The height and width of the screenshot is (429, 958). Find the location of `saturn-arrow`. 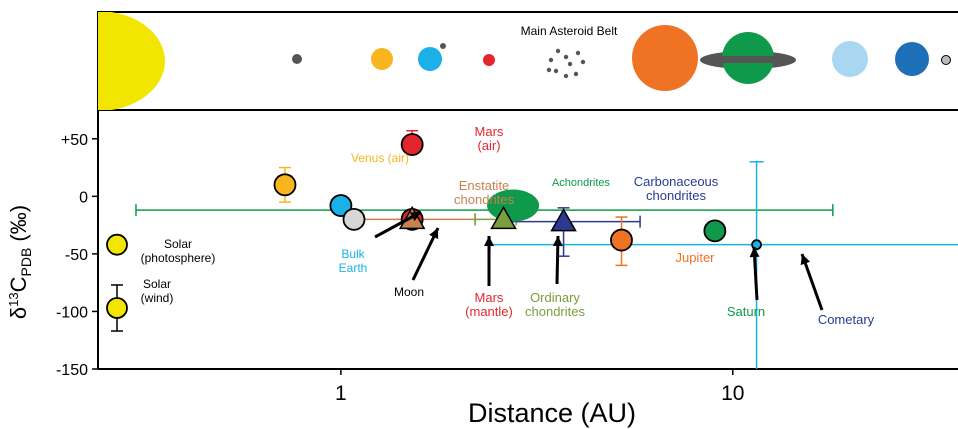

saturn-arrow is located at coordinates (754, 273).